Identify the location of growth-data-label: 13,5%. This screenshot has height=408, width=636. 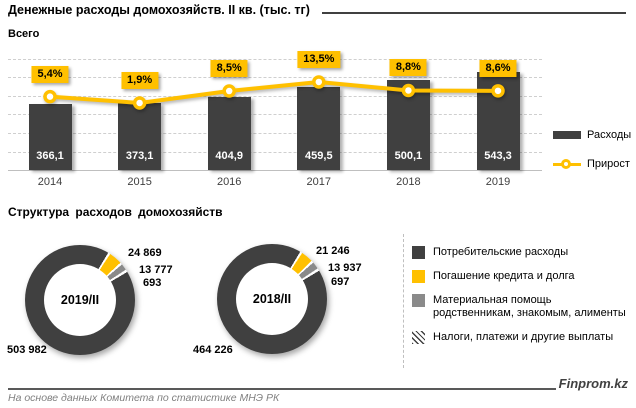
(319, 59).